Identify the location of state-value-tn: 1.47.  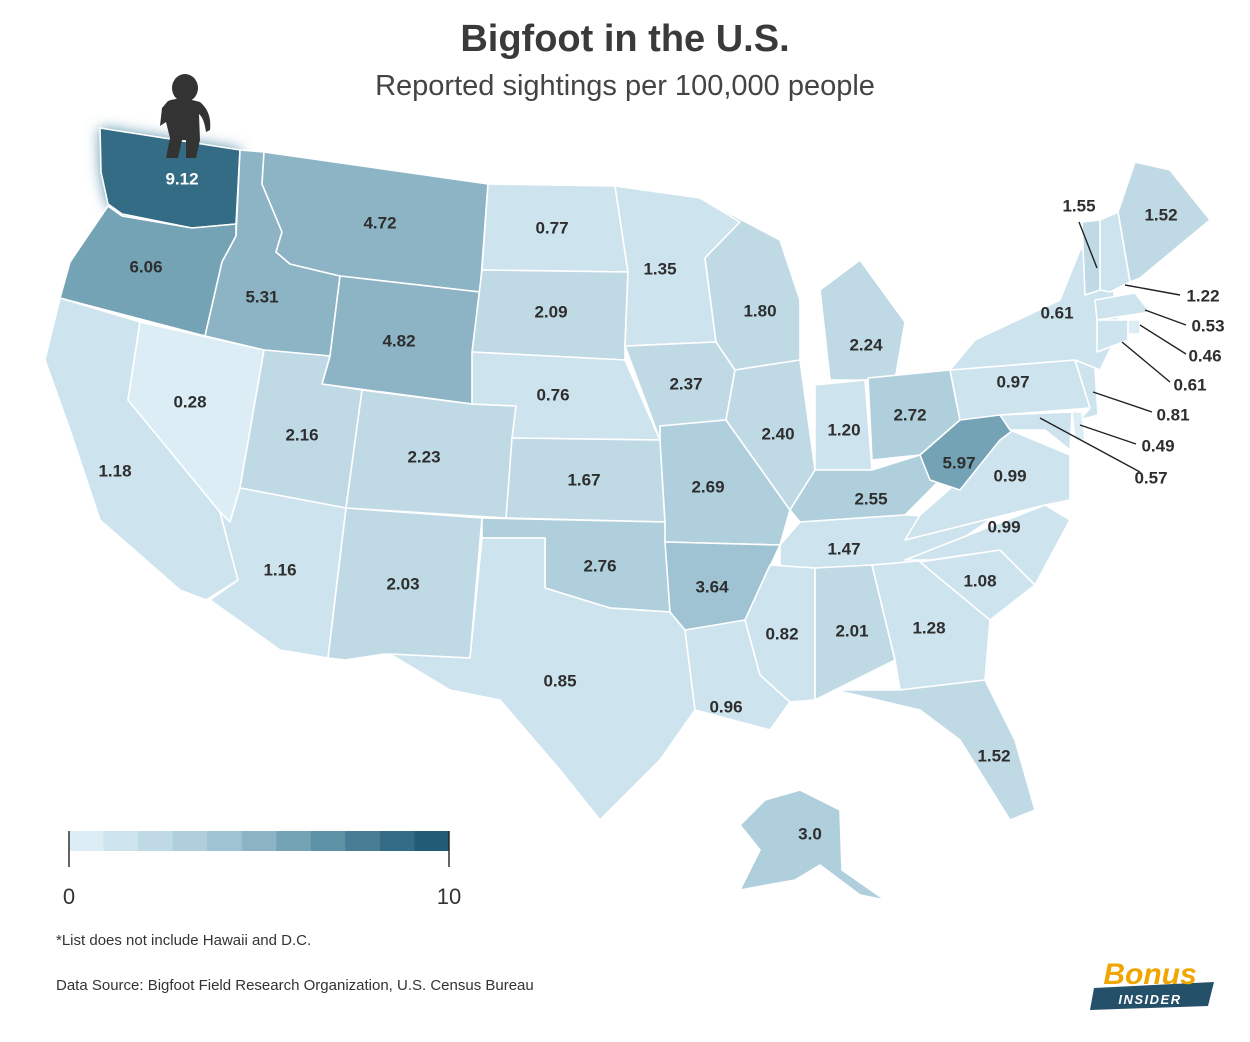
(843, 548).